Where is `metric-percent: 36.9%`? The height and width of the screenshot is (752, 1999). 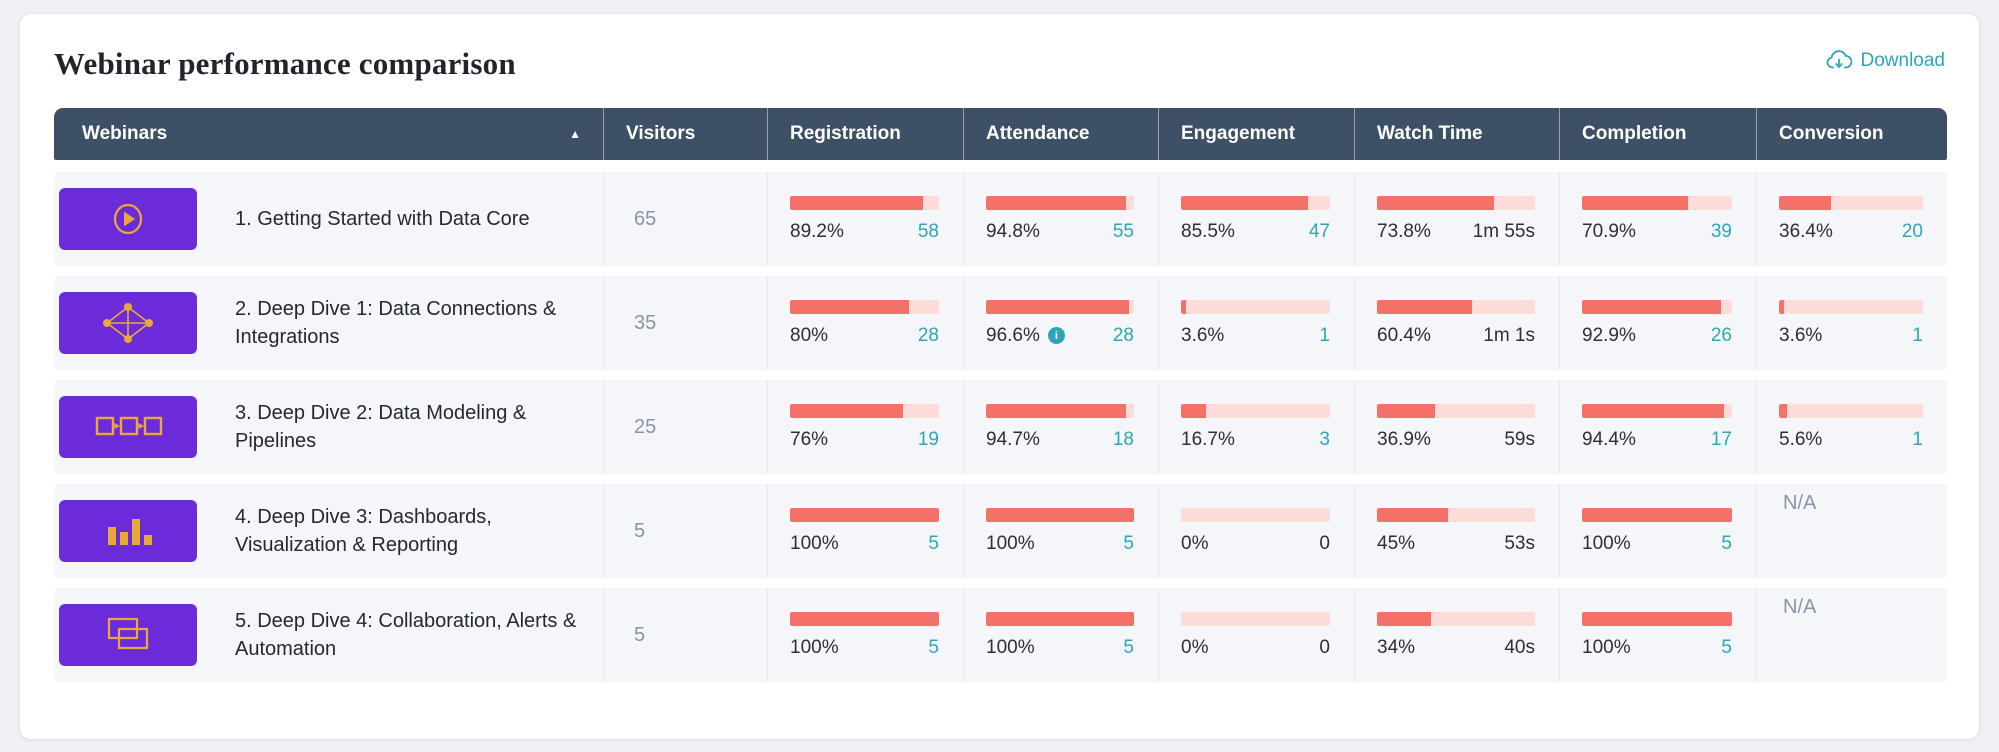
metric-percent: 36.9% is located at coordinates (1404, 439).